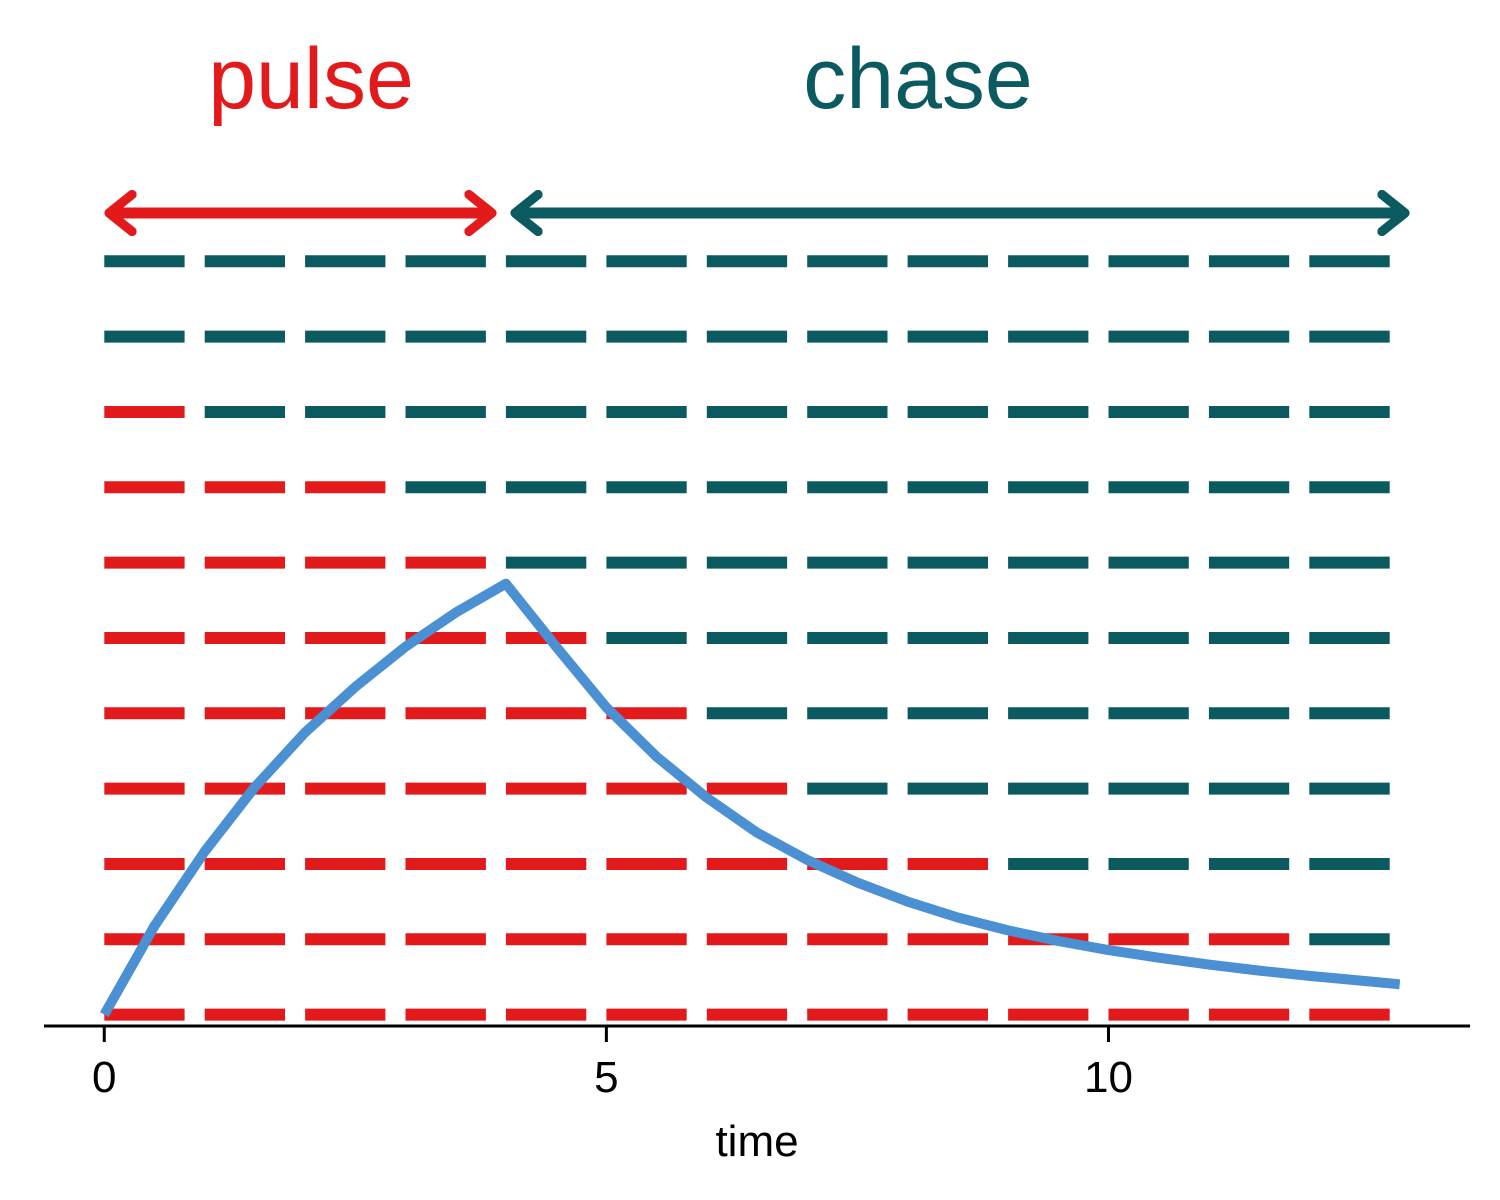 This screenshot has height=1200, width=1500. Describe the element at coordinates (756, 1141) in the screenshot. I see `x-axis-label: time` at that location.